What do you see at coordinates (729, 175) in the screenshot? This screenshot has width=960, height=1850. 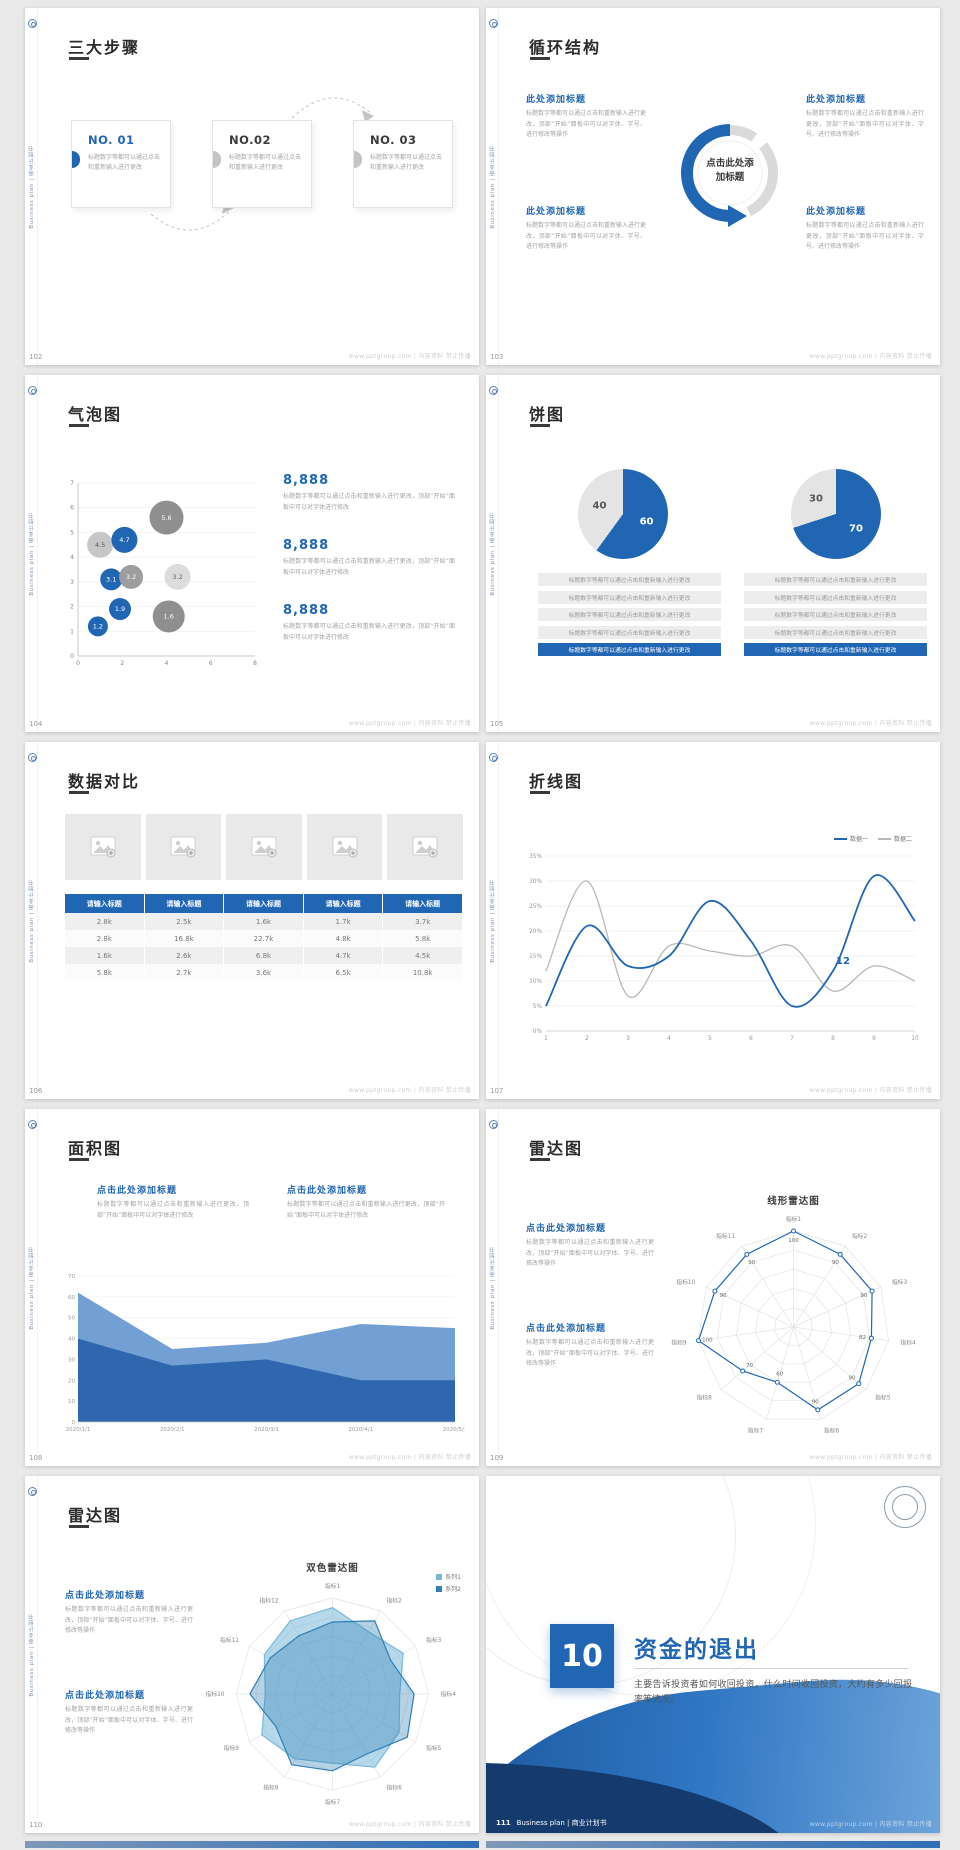 I see `cycle-arrows-diagram` at bounding box center [729, 175].